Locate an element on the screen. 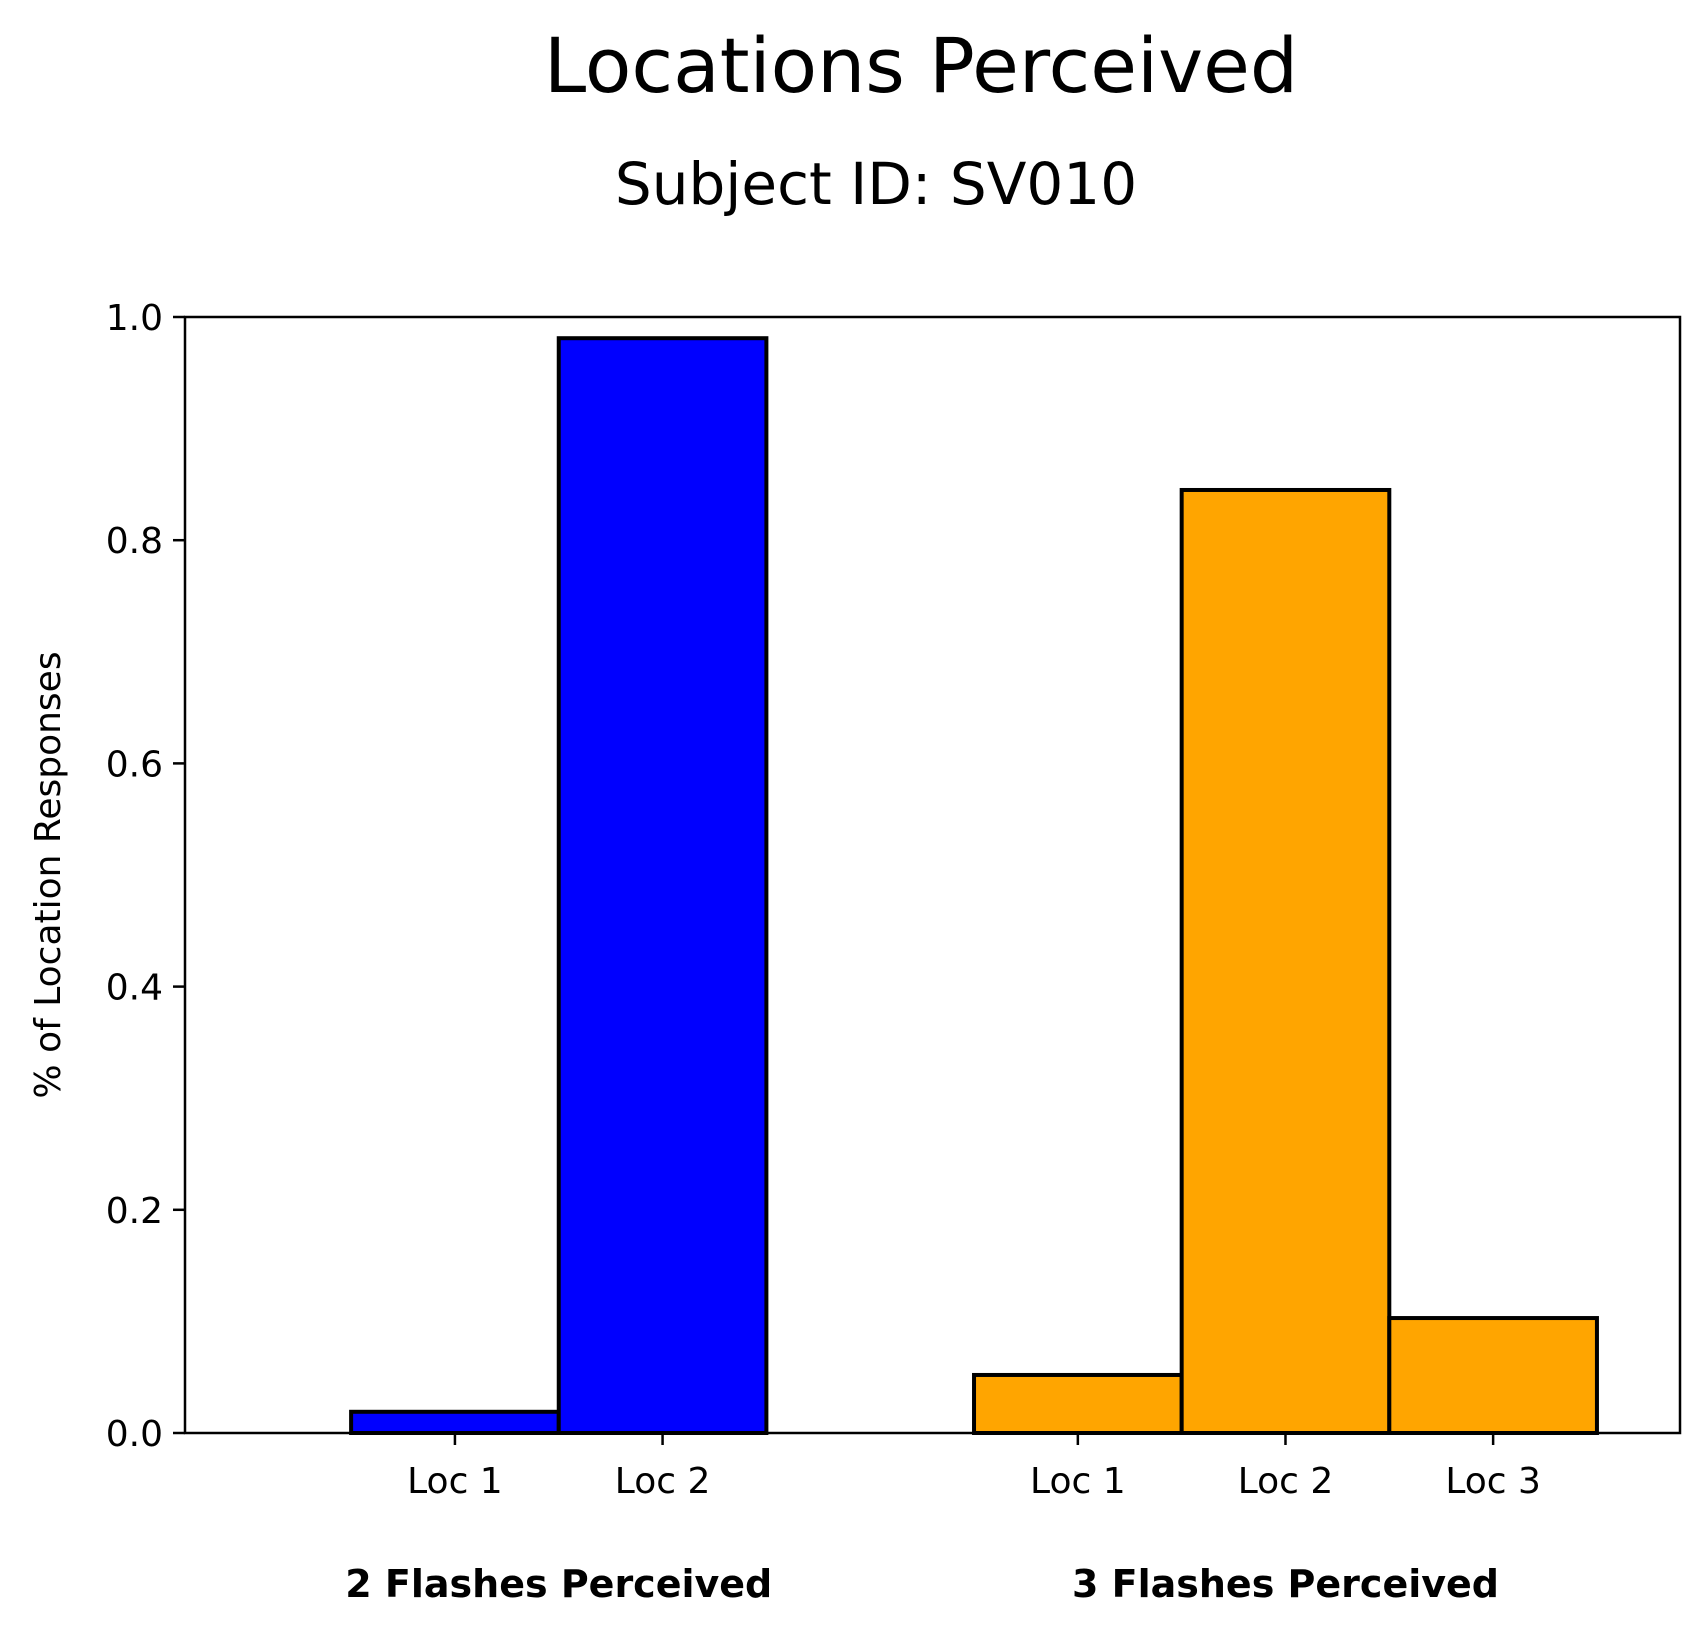 Image resolution: width=1702 pixels, height=1629 pixels. y-tick-label: 1.0 is located at coordinates (134, 318).